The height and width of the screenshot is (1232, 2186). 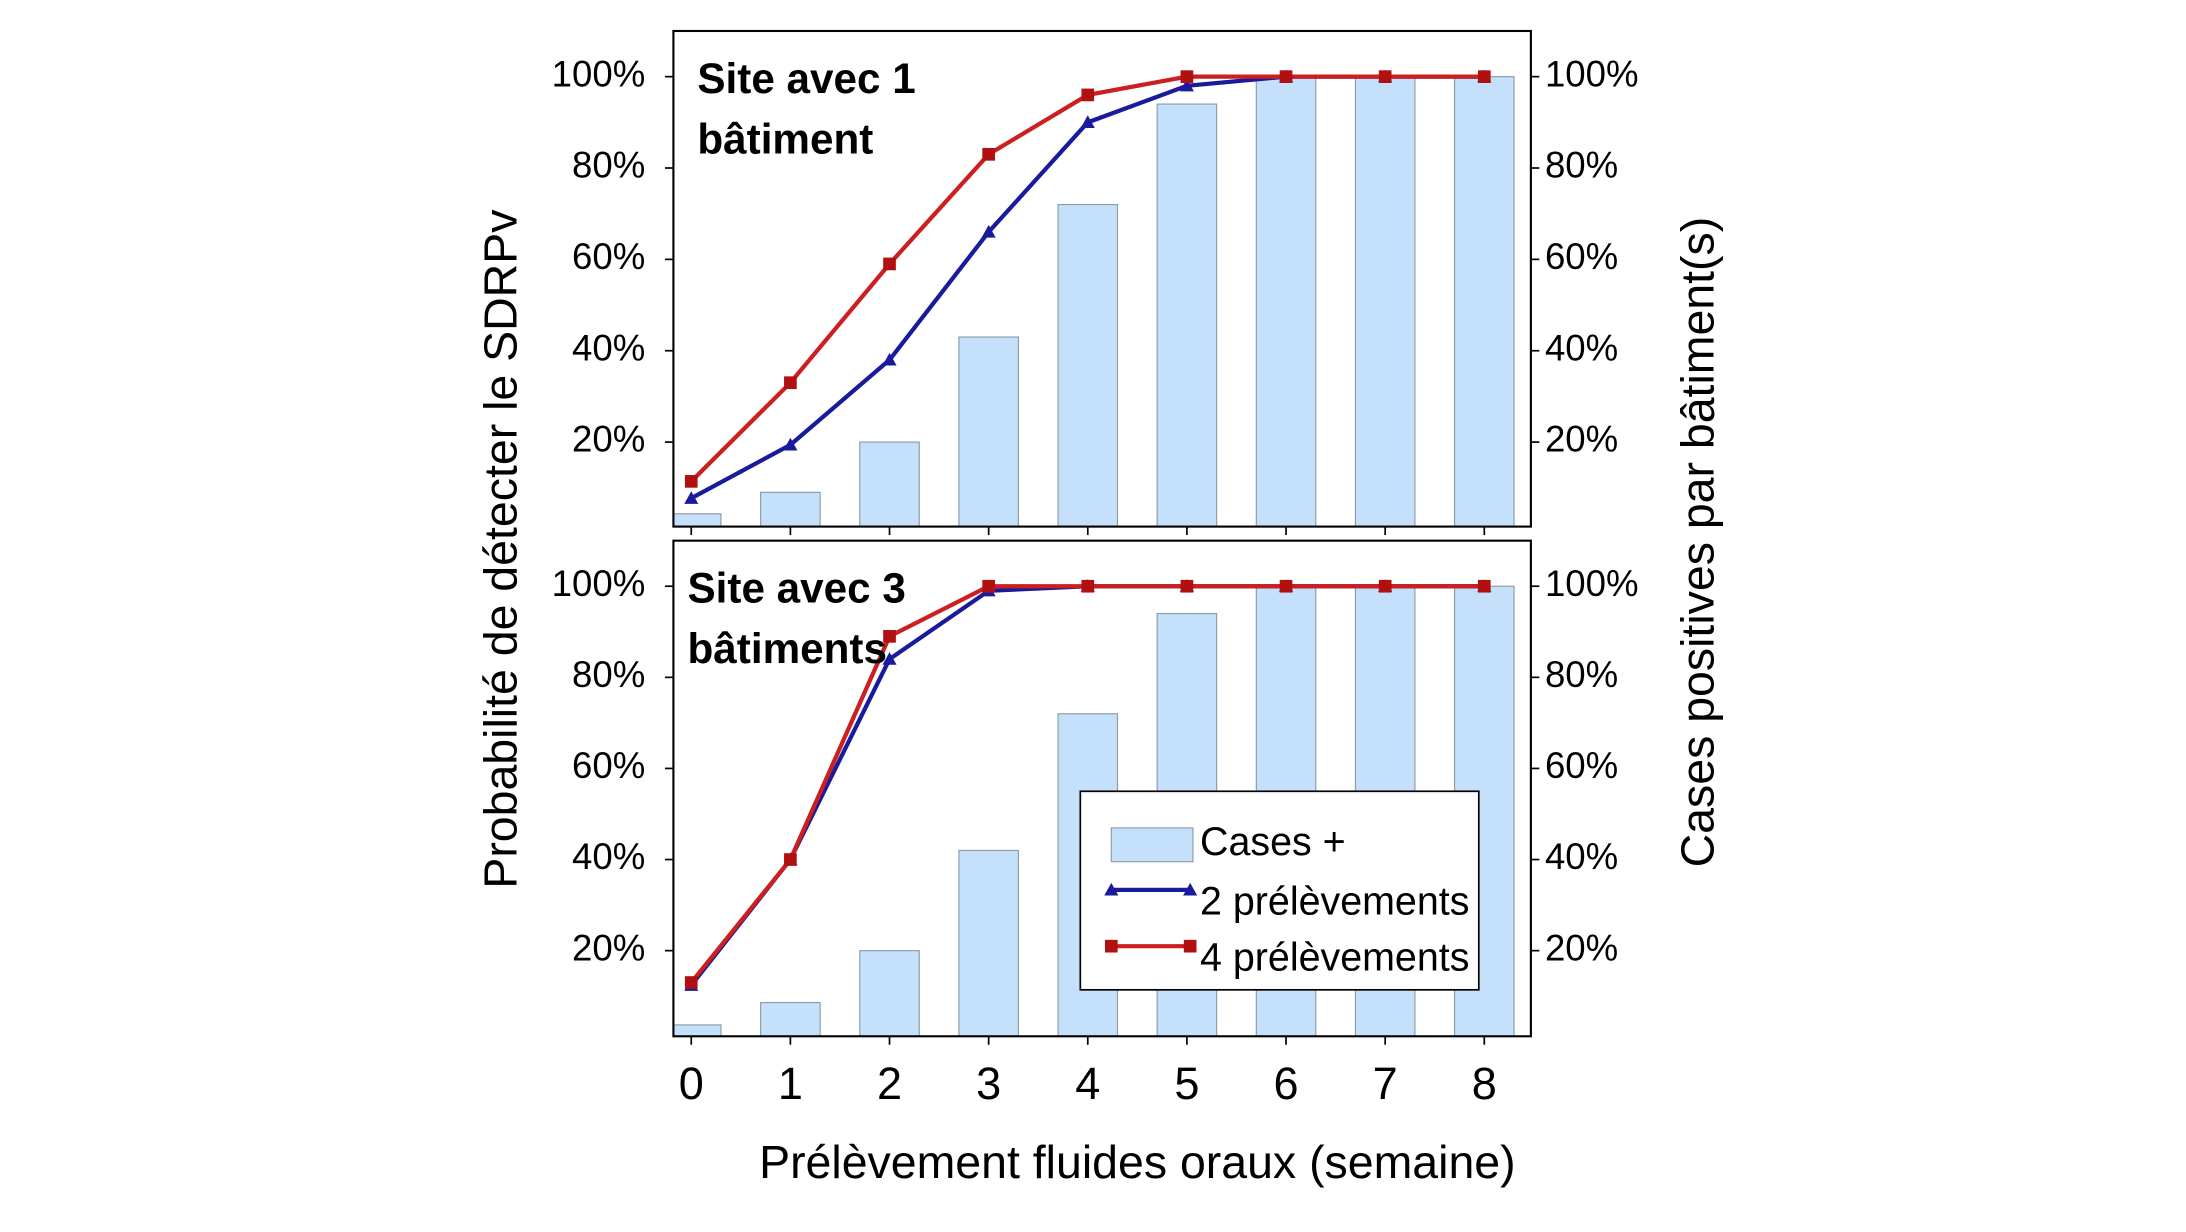 I want to click on x-tick-label: 1, so click(x=790, y=1083).